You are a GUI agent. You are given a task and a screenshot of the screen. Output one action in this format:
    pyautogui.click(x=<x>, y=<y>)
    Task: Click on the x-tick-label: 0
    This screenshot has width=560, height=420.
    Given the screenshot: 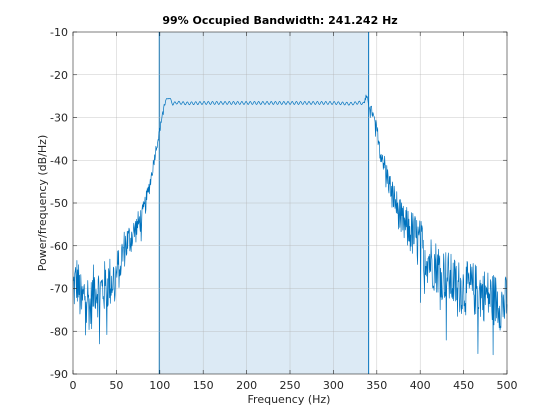 What is the action you would take?
    pyautogui.click(x=73, y=385)
    